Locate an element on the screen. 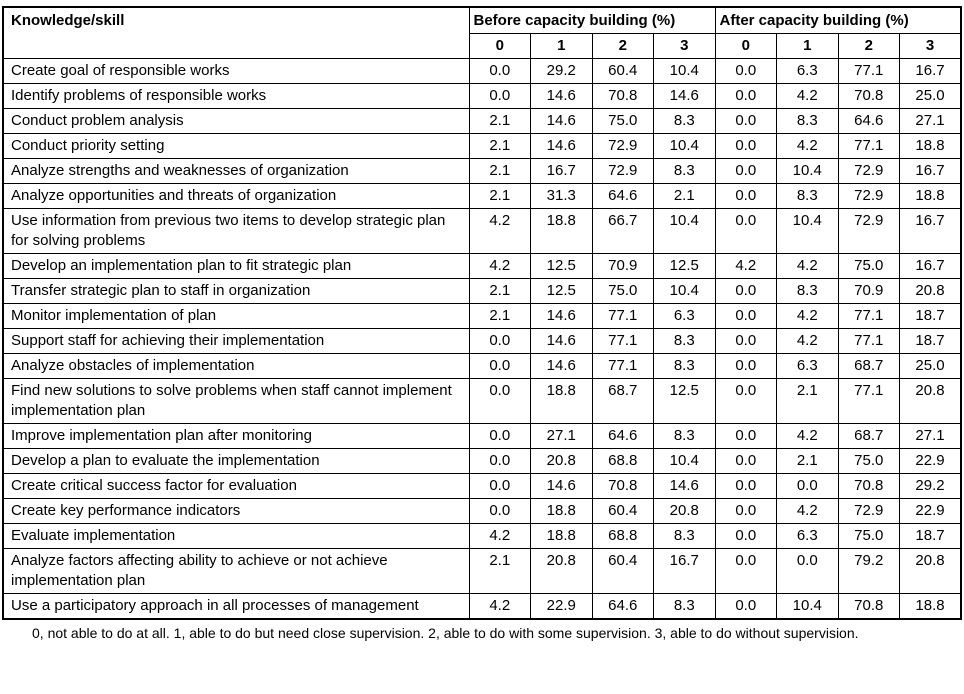 The height and width of the screenshot is (694, 964). before-score-2-cell: 60.4 is located at coordinates (622, 511).